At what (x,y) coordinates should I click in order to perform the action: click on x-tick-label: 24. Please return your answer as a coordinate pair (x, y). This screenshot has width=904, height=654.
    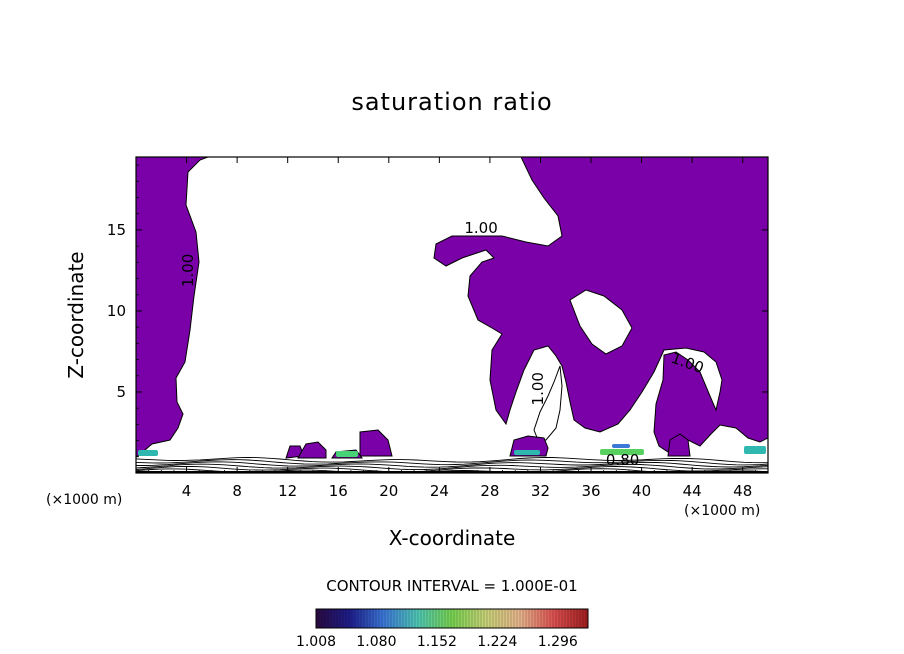
    Looking at the image, I should click on (439, 491).